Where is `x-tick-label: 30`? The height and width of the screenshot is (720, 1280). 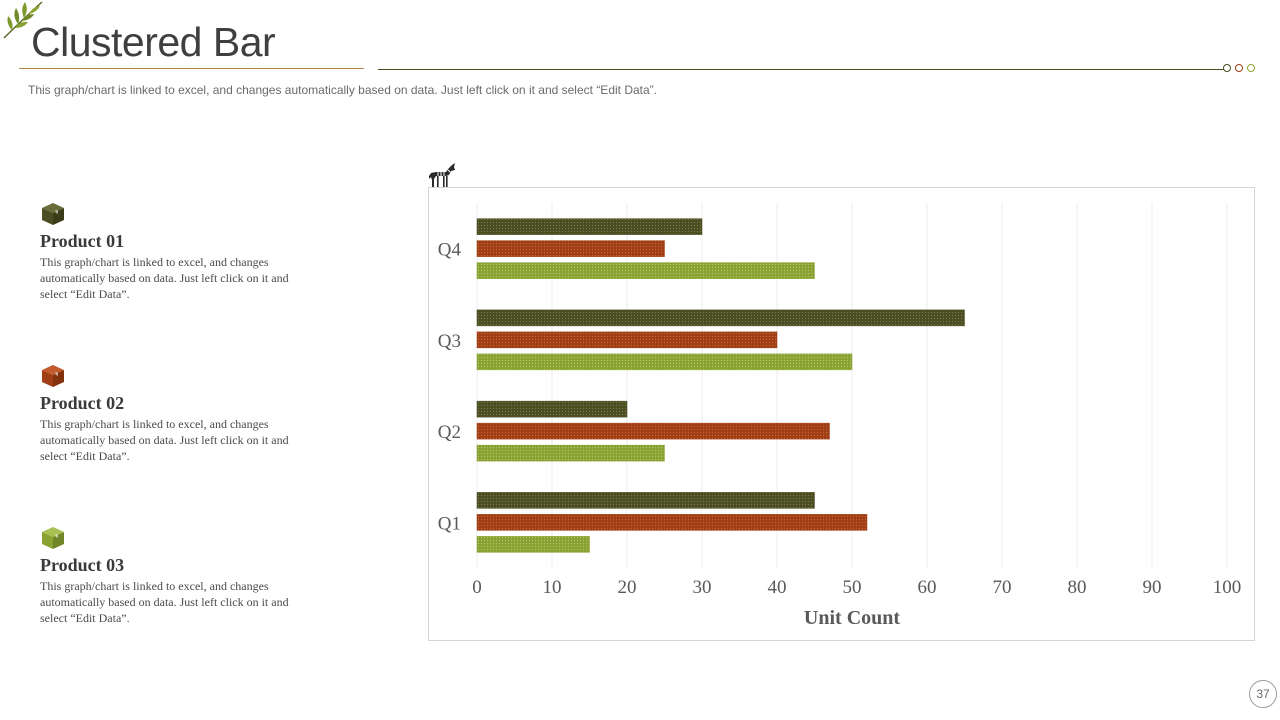 x-tick-label: 30 is located at coordinates (702, 587).